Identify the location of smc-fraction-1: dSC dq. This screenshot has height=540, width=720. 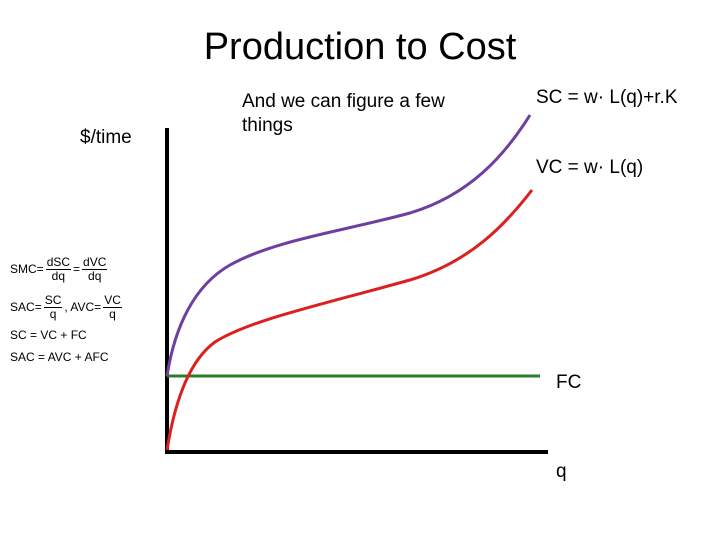
(58, 268).